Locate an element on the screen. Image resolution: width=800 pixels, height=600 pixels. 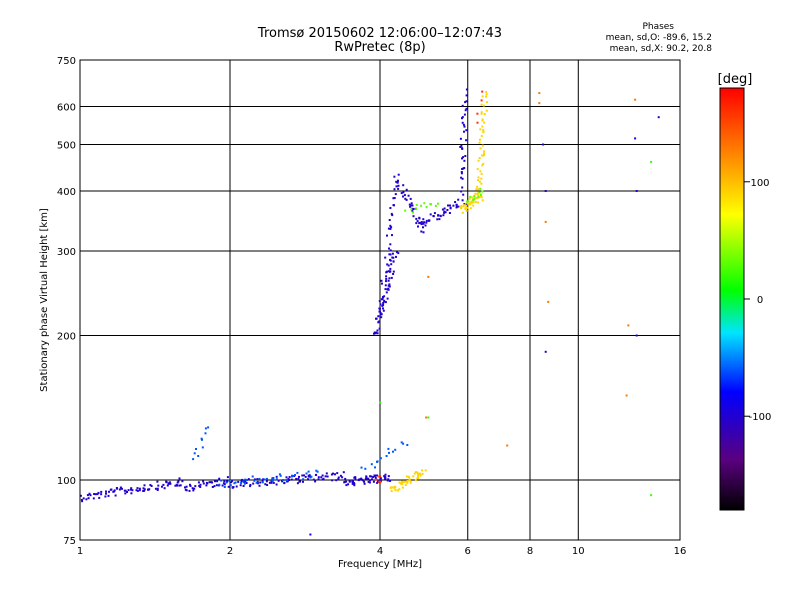
y-tick-label: 100 is located at coordinates (66, 481).